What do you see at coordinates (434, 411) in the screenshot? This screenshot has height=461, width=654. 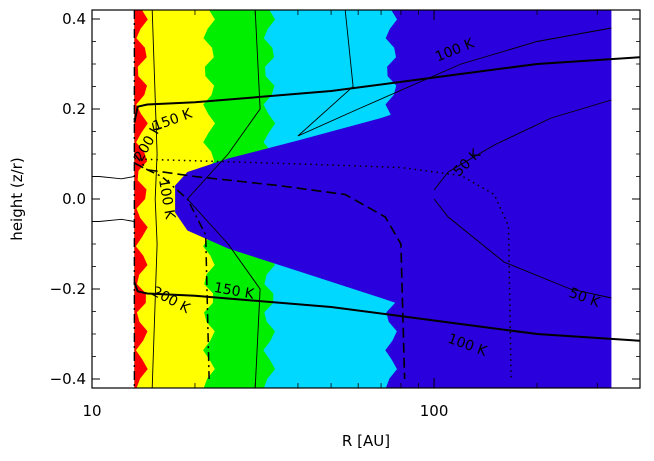 I see `x-tick-label: 100` at bounding box center [434, 411].